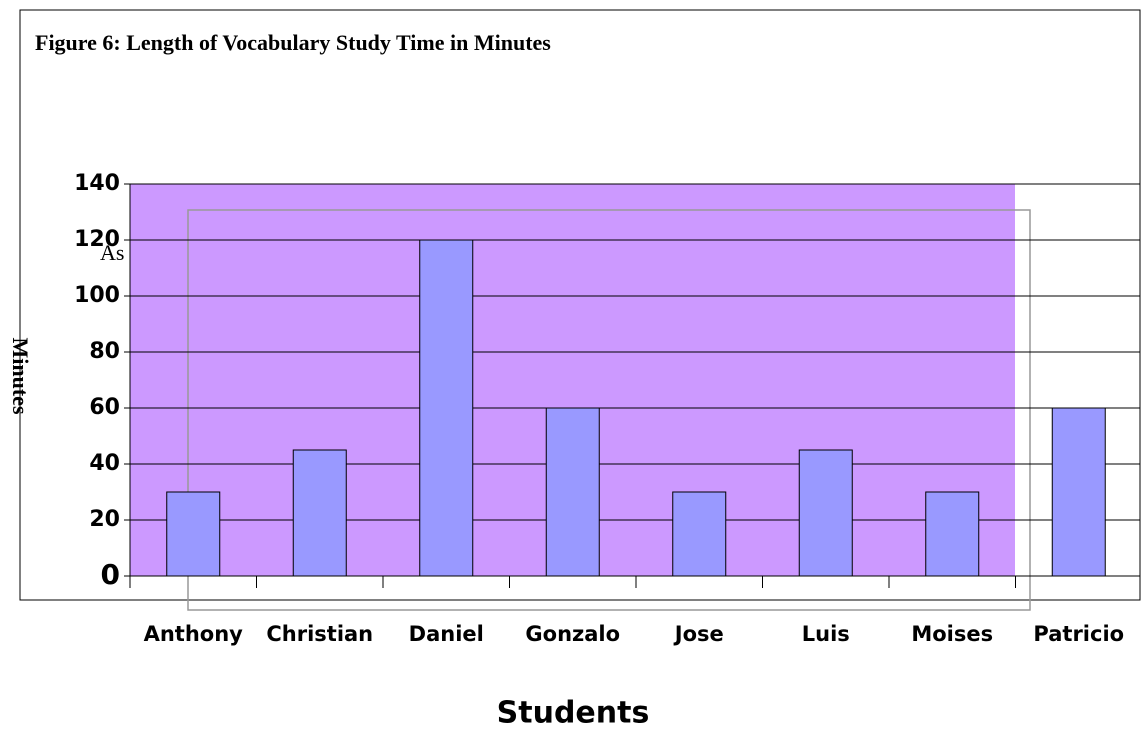  Describe the element at coordinates (104, 519) in the screenshot. I see `y-tick-label: 20` at that location.